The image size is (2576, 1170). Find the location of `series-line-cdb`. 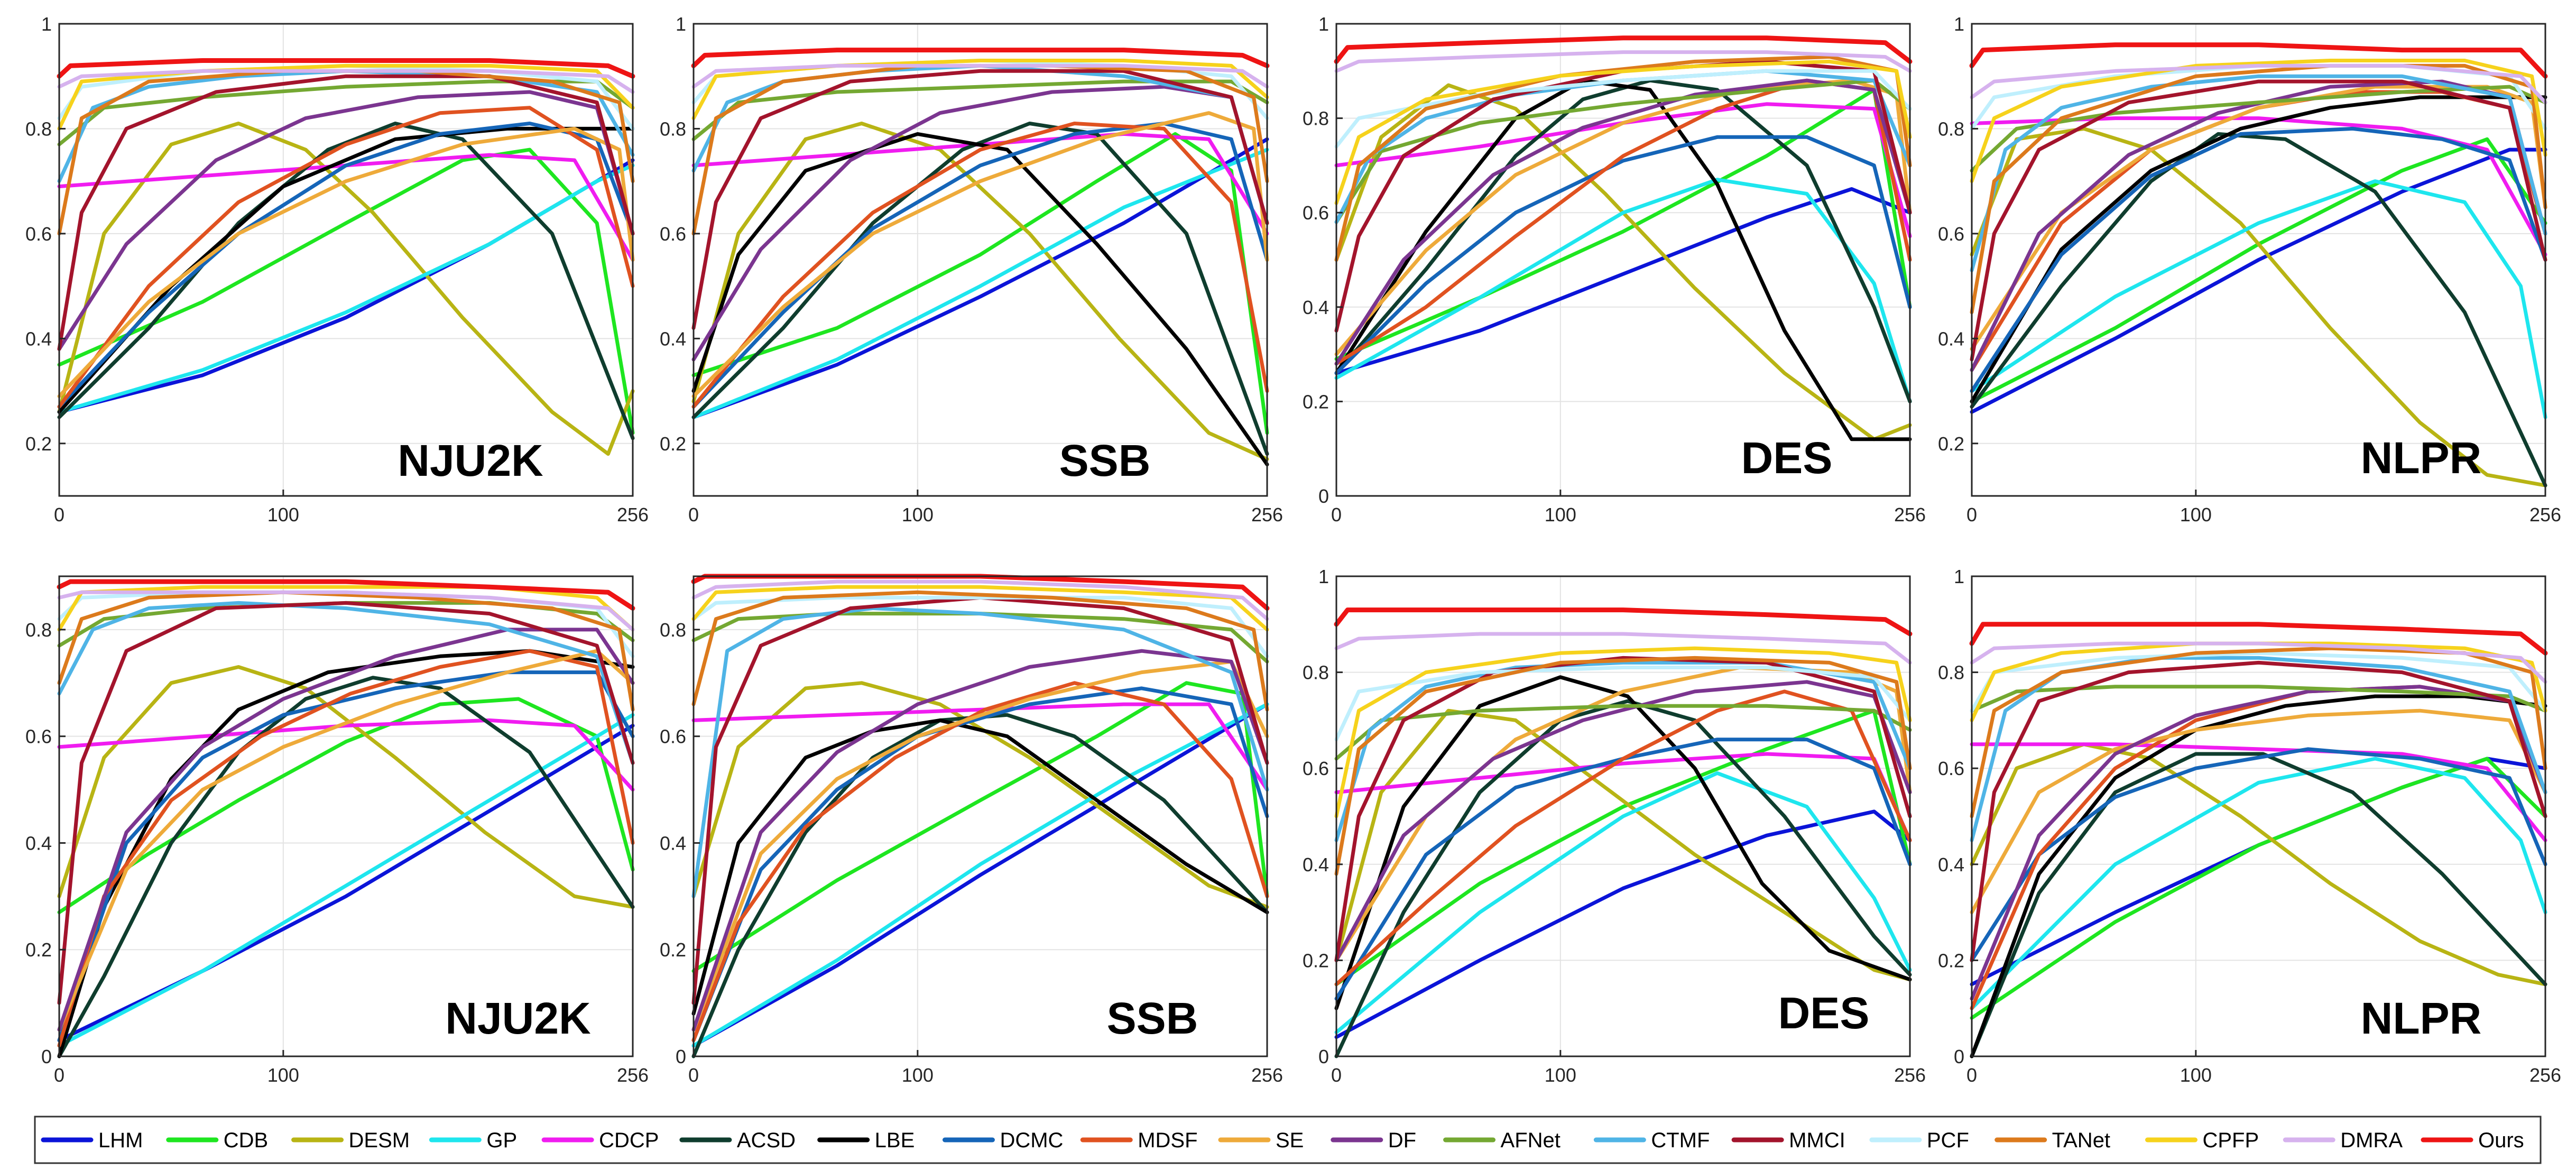

series-line-cdb is located at coordinates (1623, 847).